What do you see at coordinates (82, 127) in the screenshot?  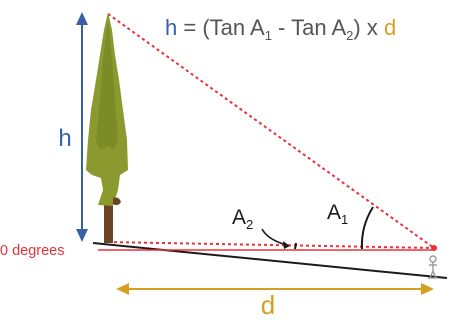 I see `height-arrow` at bounding box center [82, 127].